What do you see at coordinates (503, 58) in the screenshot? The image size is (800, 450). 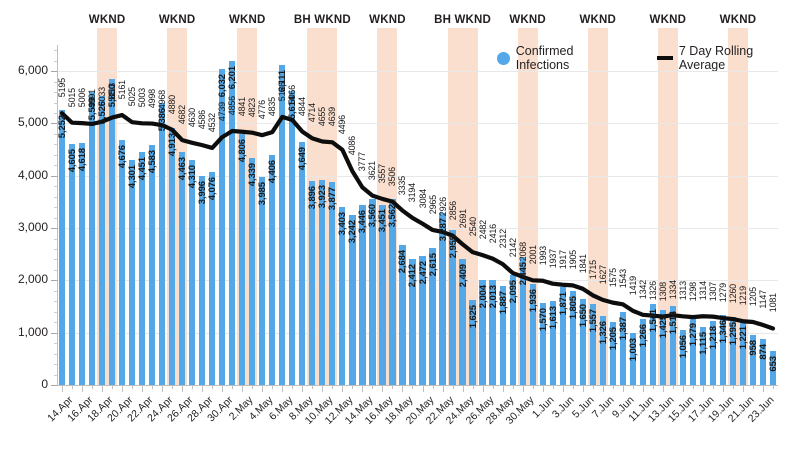 I see `legend-circle-icon` at bounding box center [503, 58].